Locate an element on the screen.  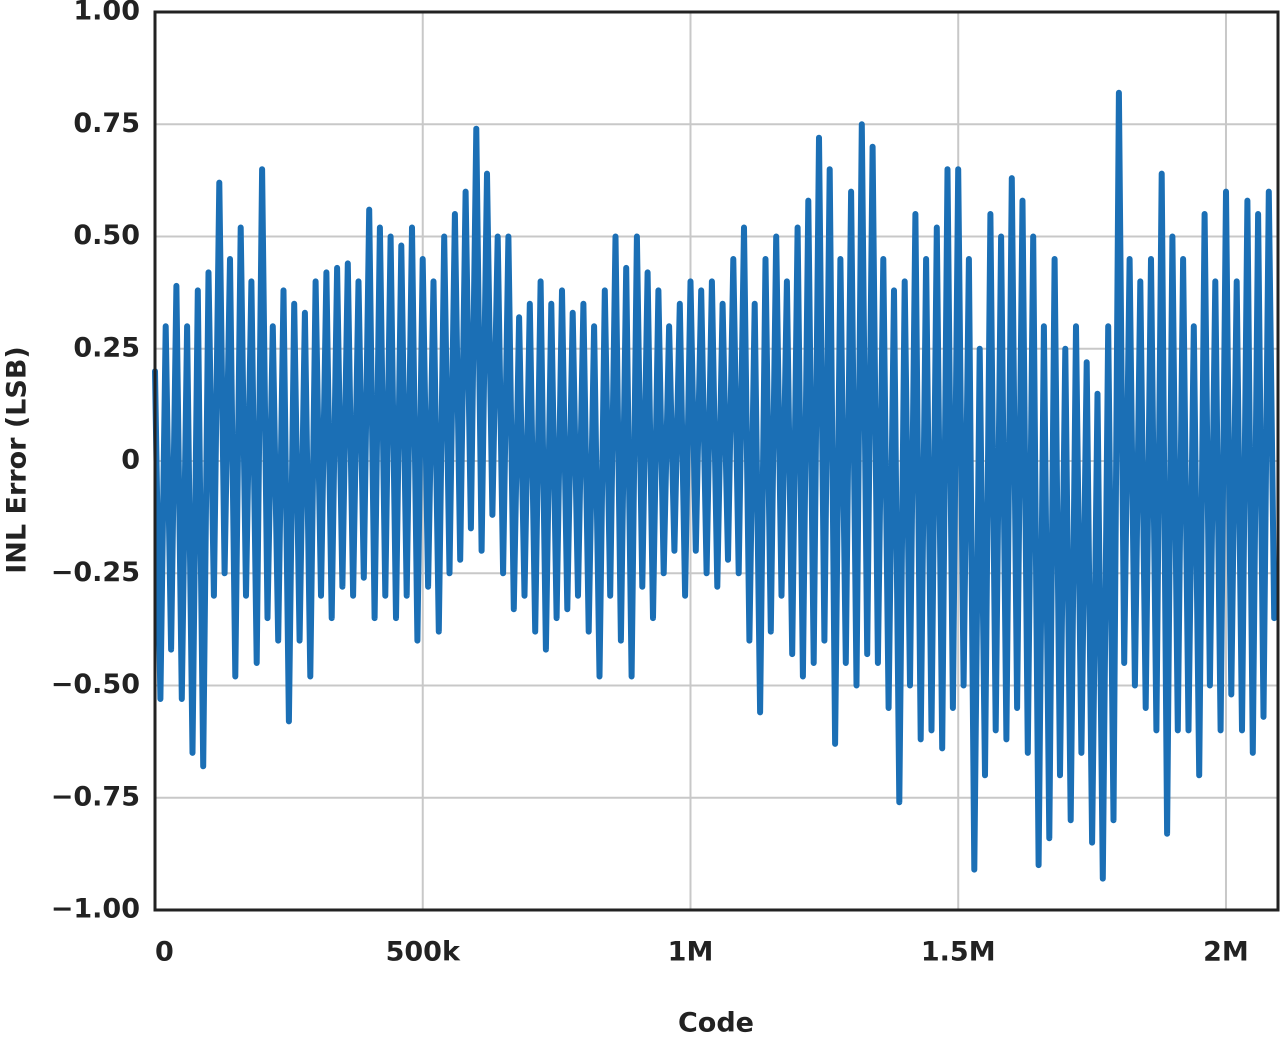
x-tick-label: 2M is located at coordinates (1226, 952).